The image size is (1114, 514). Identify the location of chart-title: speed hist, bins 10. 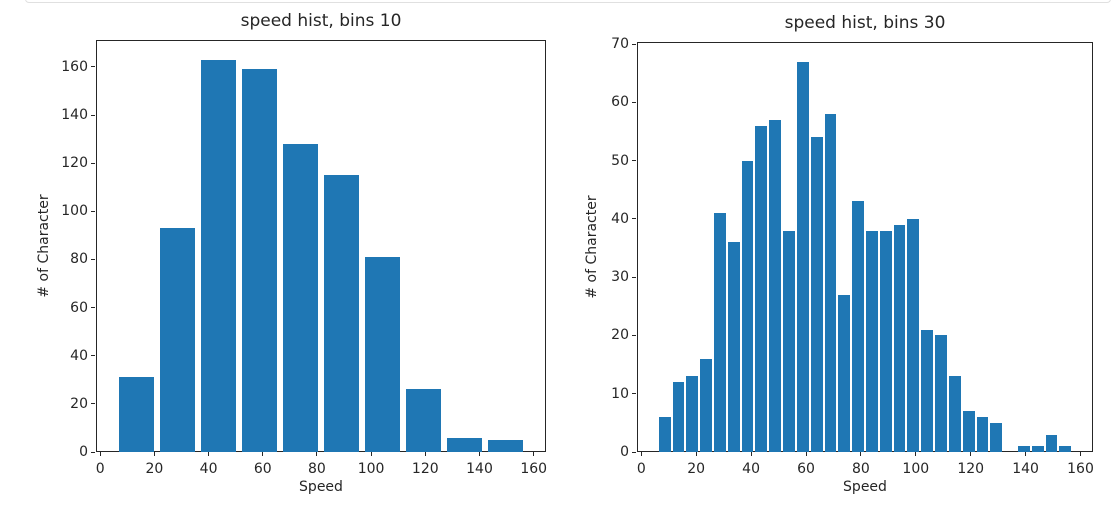
(321, 21).